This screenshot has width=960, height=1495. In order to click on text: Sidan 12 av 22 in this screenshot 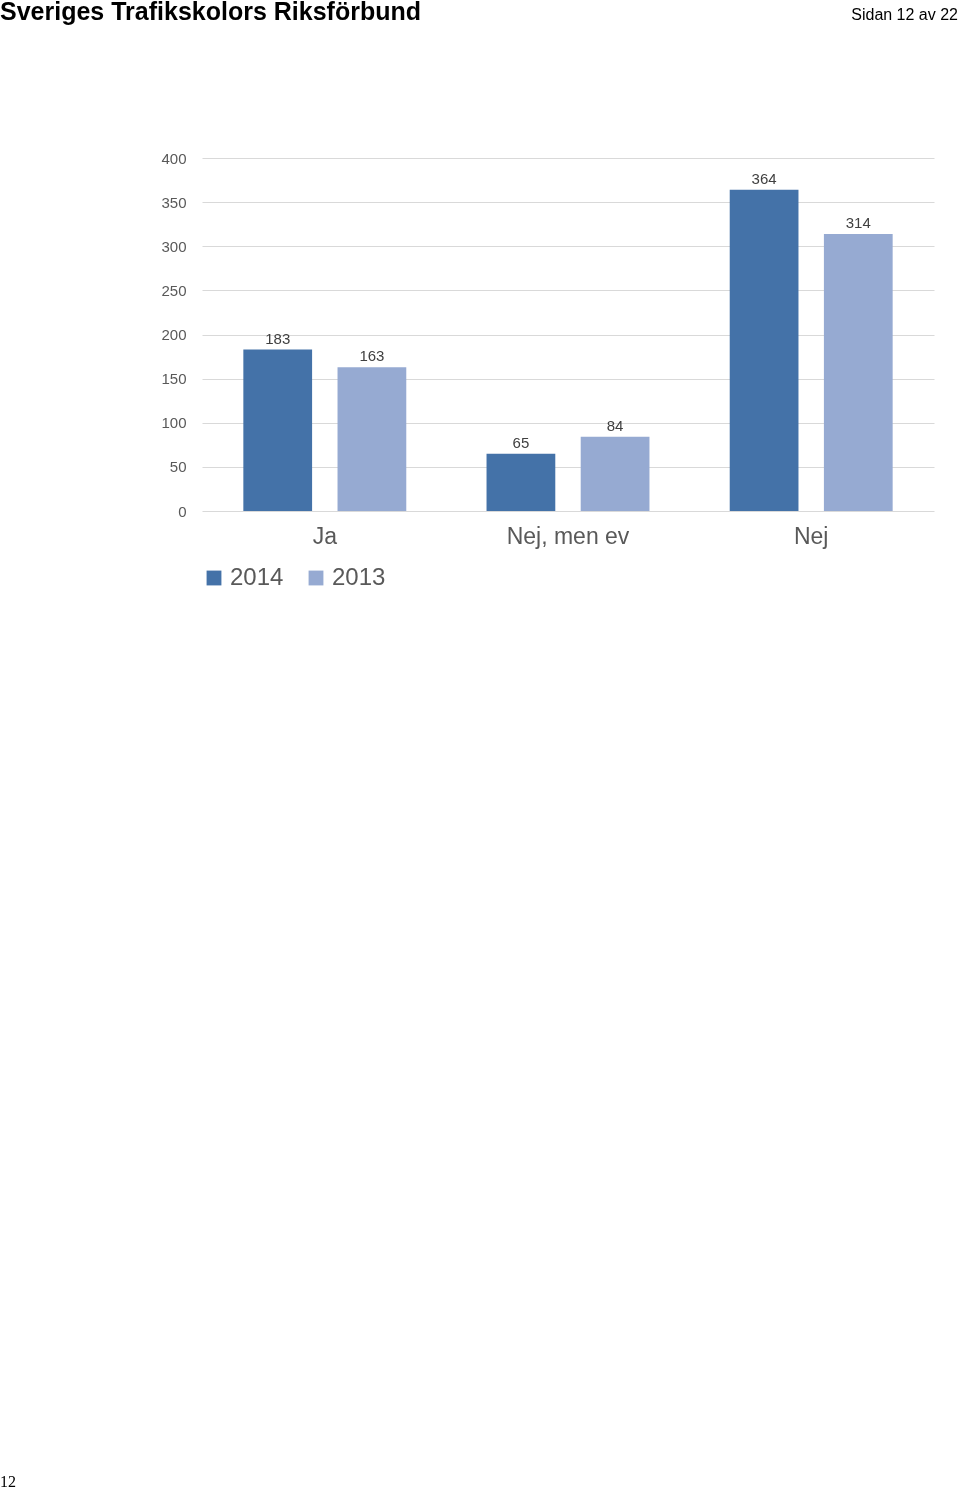, I will do `click(905, 14)`.